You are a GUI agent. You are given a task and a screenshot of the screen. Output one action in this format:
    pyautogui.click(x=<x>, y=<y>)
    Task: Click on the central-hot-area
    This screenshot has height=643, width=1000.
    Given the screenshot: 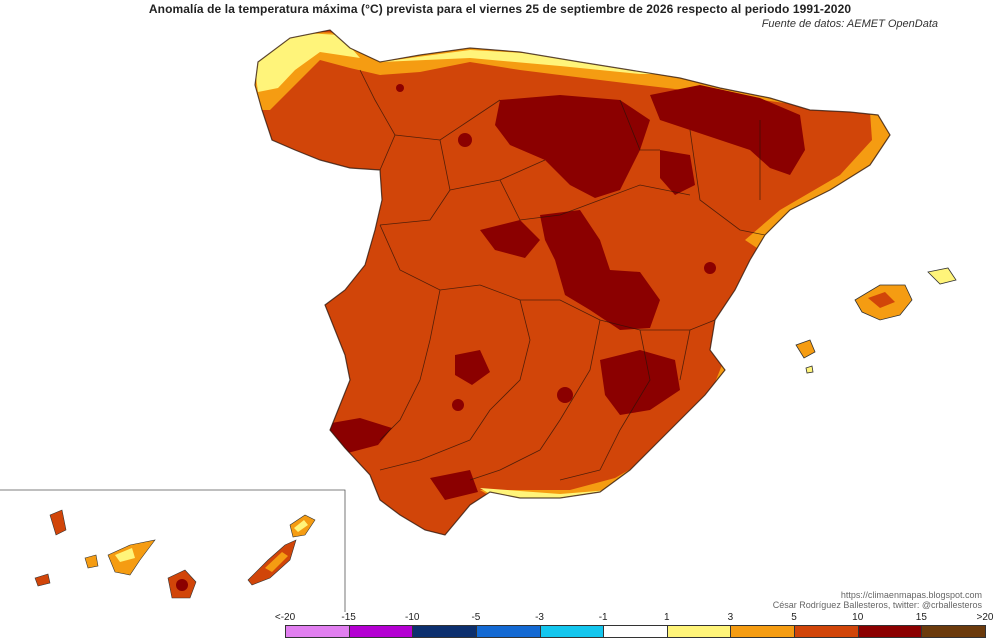 What is the action you would take?
    pyautogui.click(x=600, y=270)
    